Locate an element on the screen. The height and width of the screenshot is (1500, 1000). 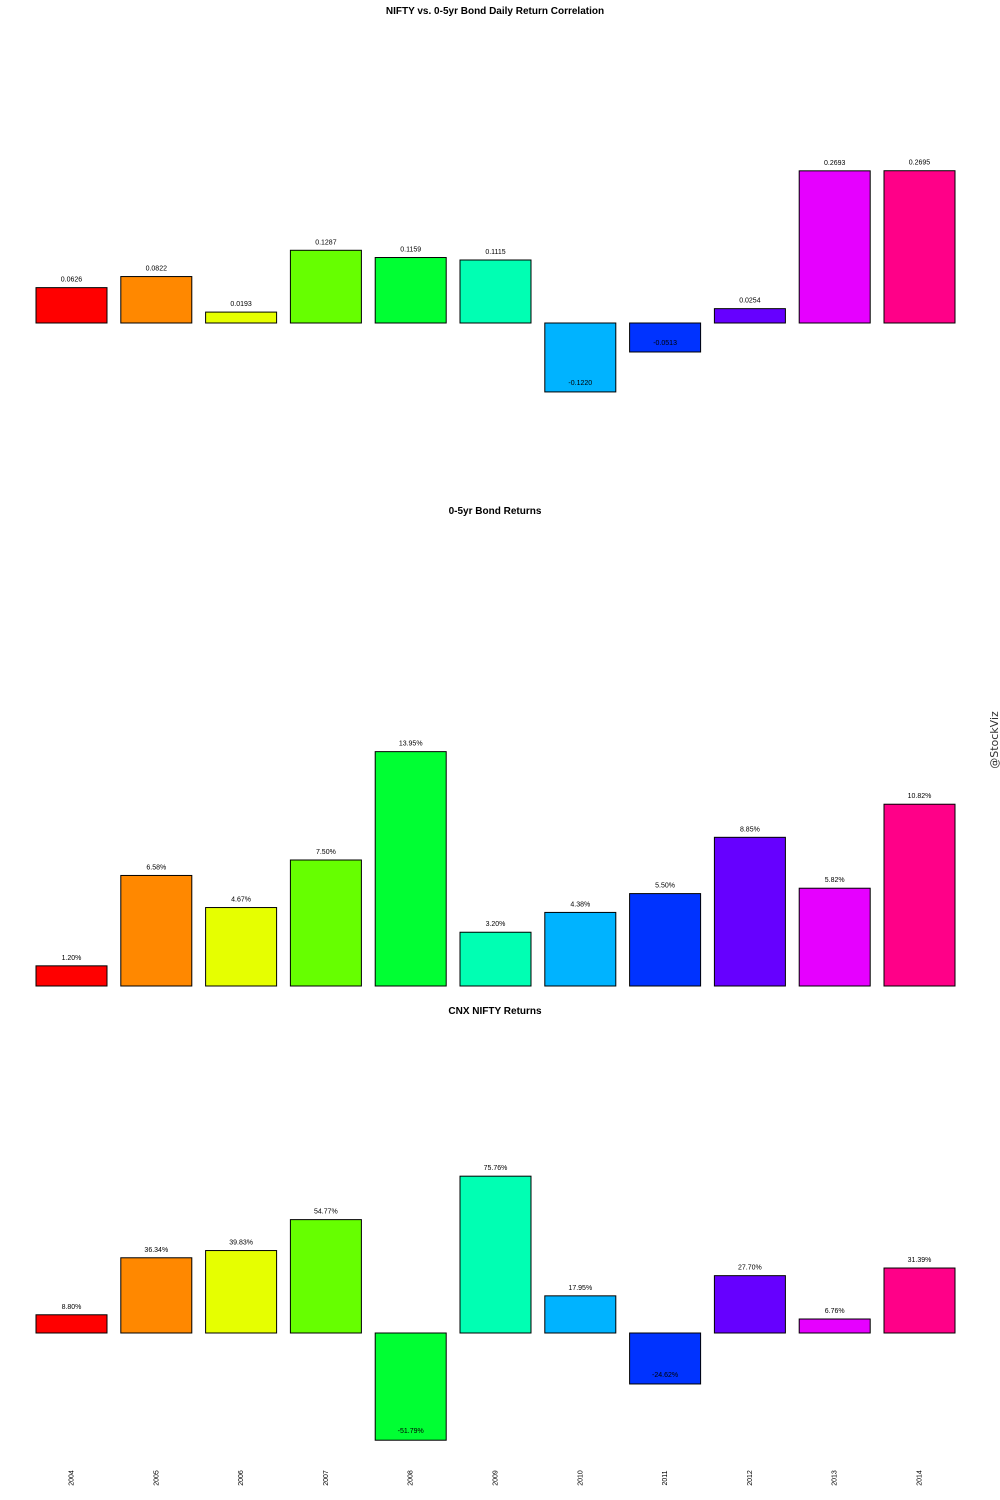
bar-correlation-2012 is located at coordinates (749, 316).